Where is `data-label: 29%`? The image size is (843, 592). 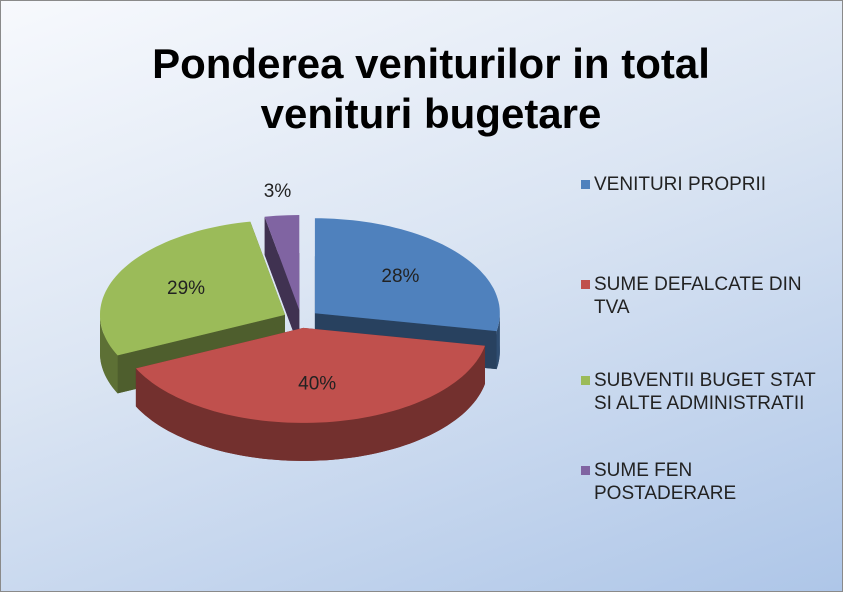
data-label: 29% is located at coordinates (186, 288).